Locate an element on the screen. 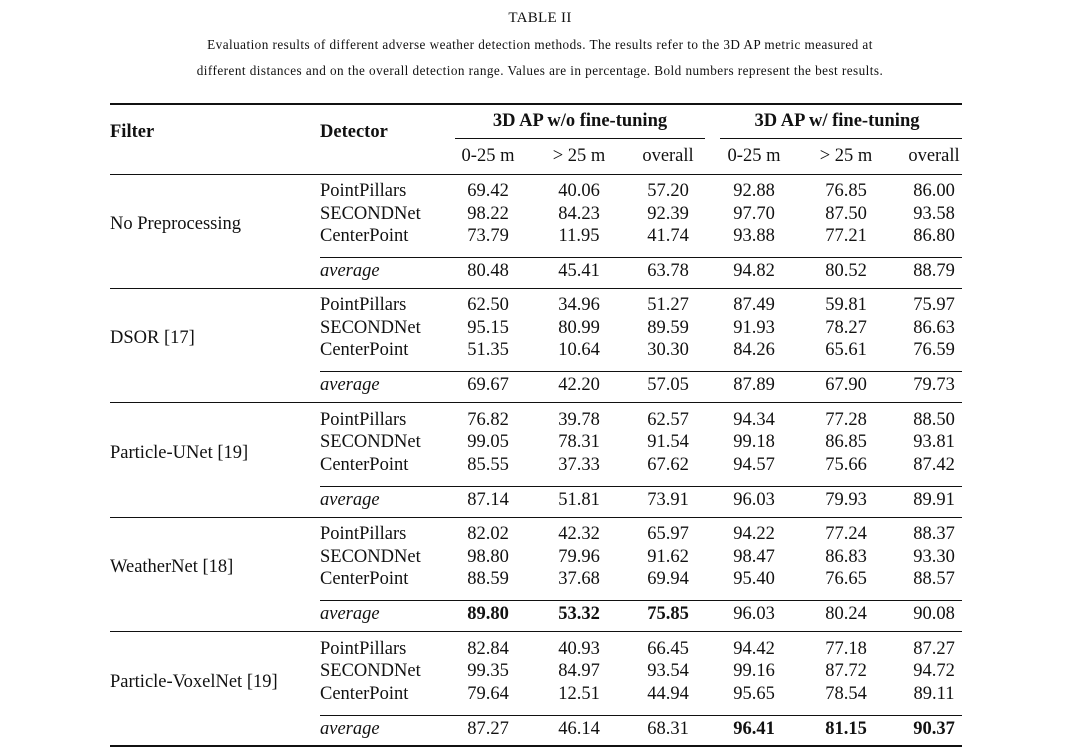  value-cell: 86.80 is located at coordinates (934, 236).